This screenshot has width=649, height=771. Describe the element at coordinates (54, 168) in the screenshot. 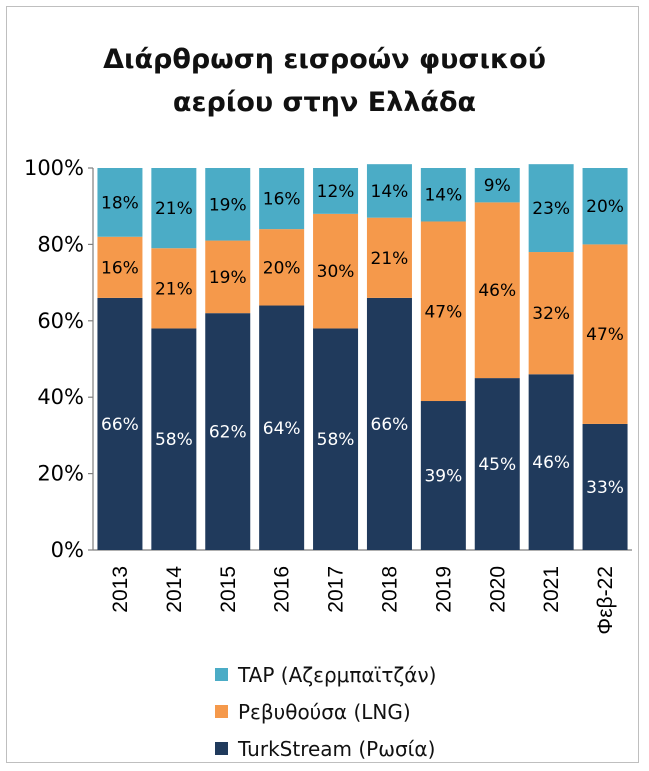

I see `y-tick-label: 100%` at that location.